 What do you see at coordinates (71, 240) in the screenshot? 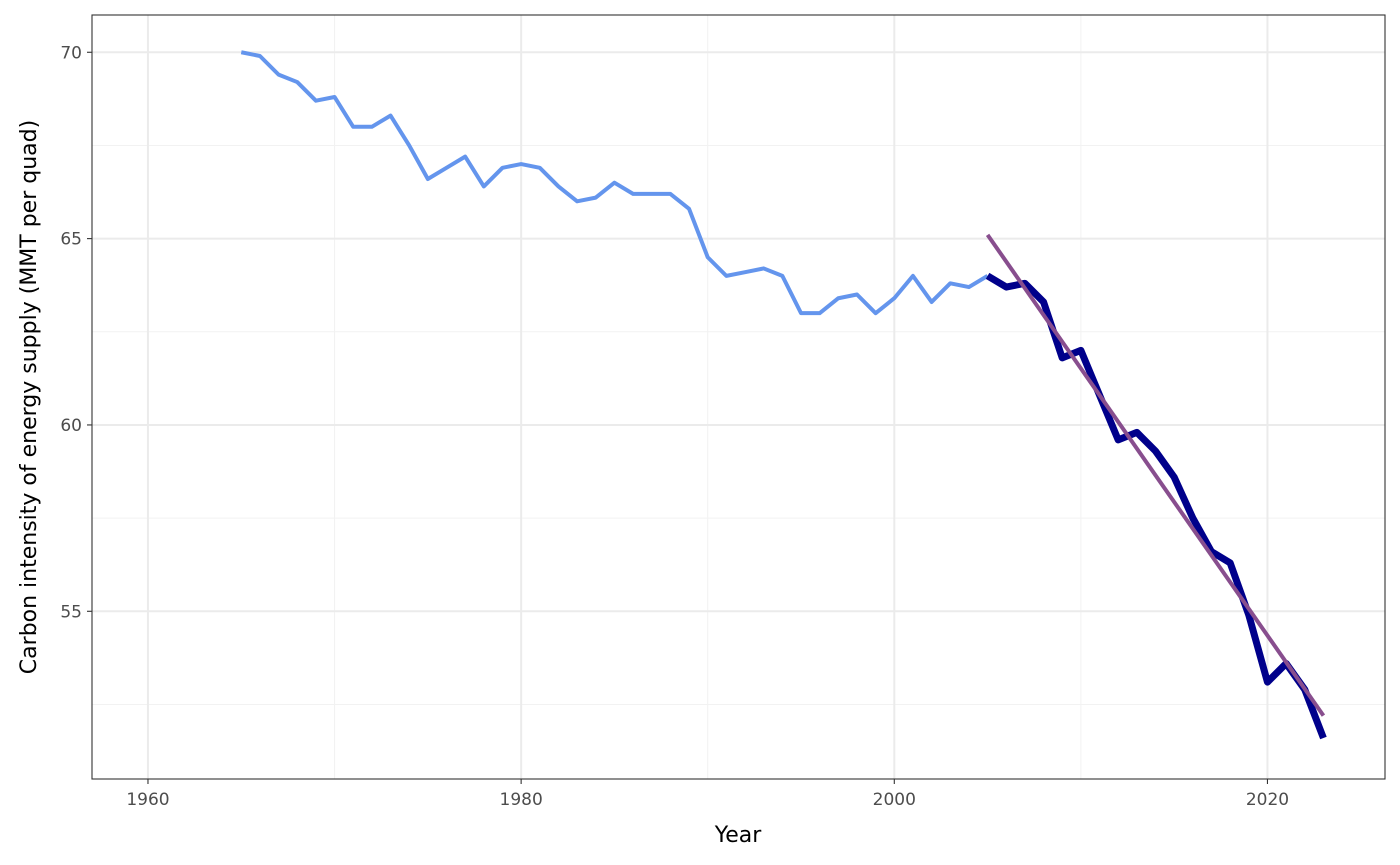
I see `y-tick-label: 65` at bounding box center [71, 240].